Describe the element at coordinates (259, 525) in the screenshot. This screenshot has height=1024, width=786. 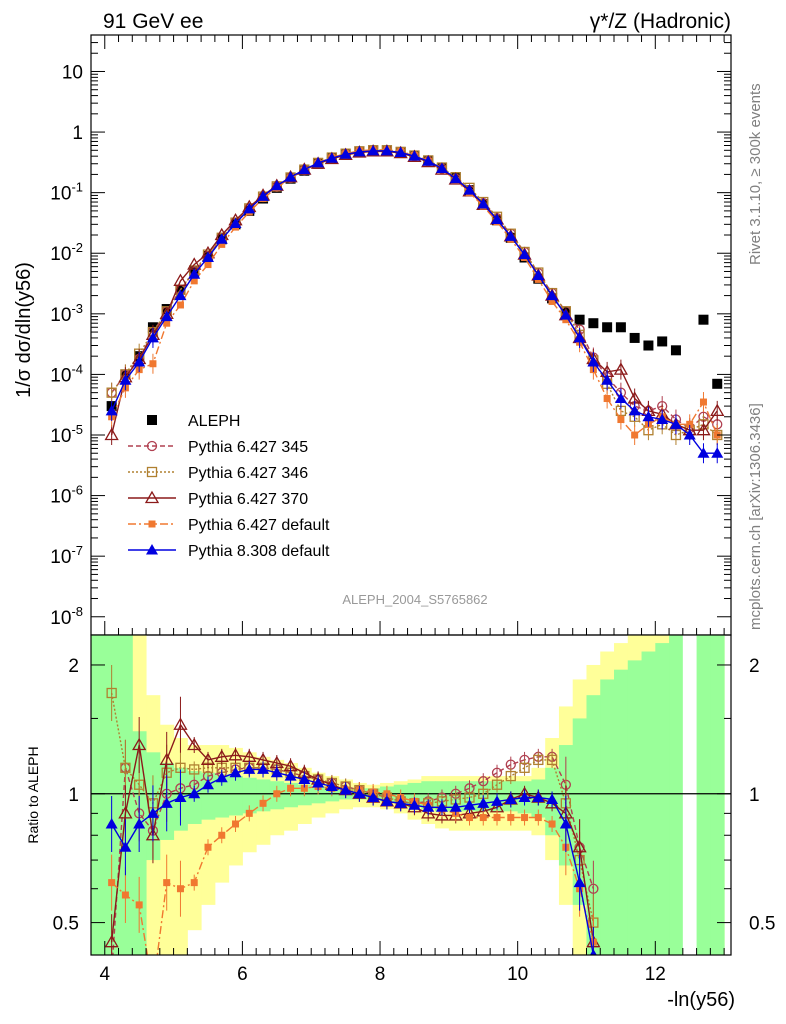
I see `legend-label: Pythia 6.427 default` at that location.